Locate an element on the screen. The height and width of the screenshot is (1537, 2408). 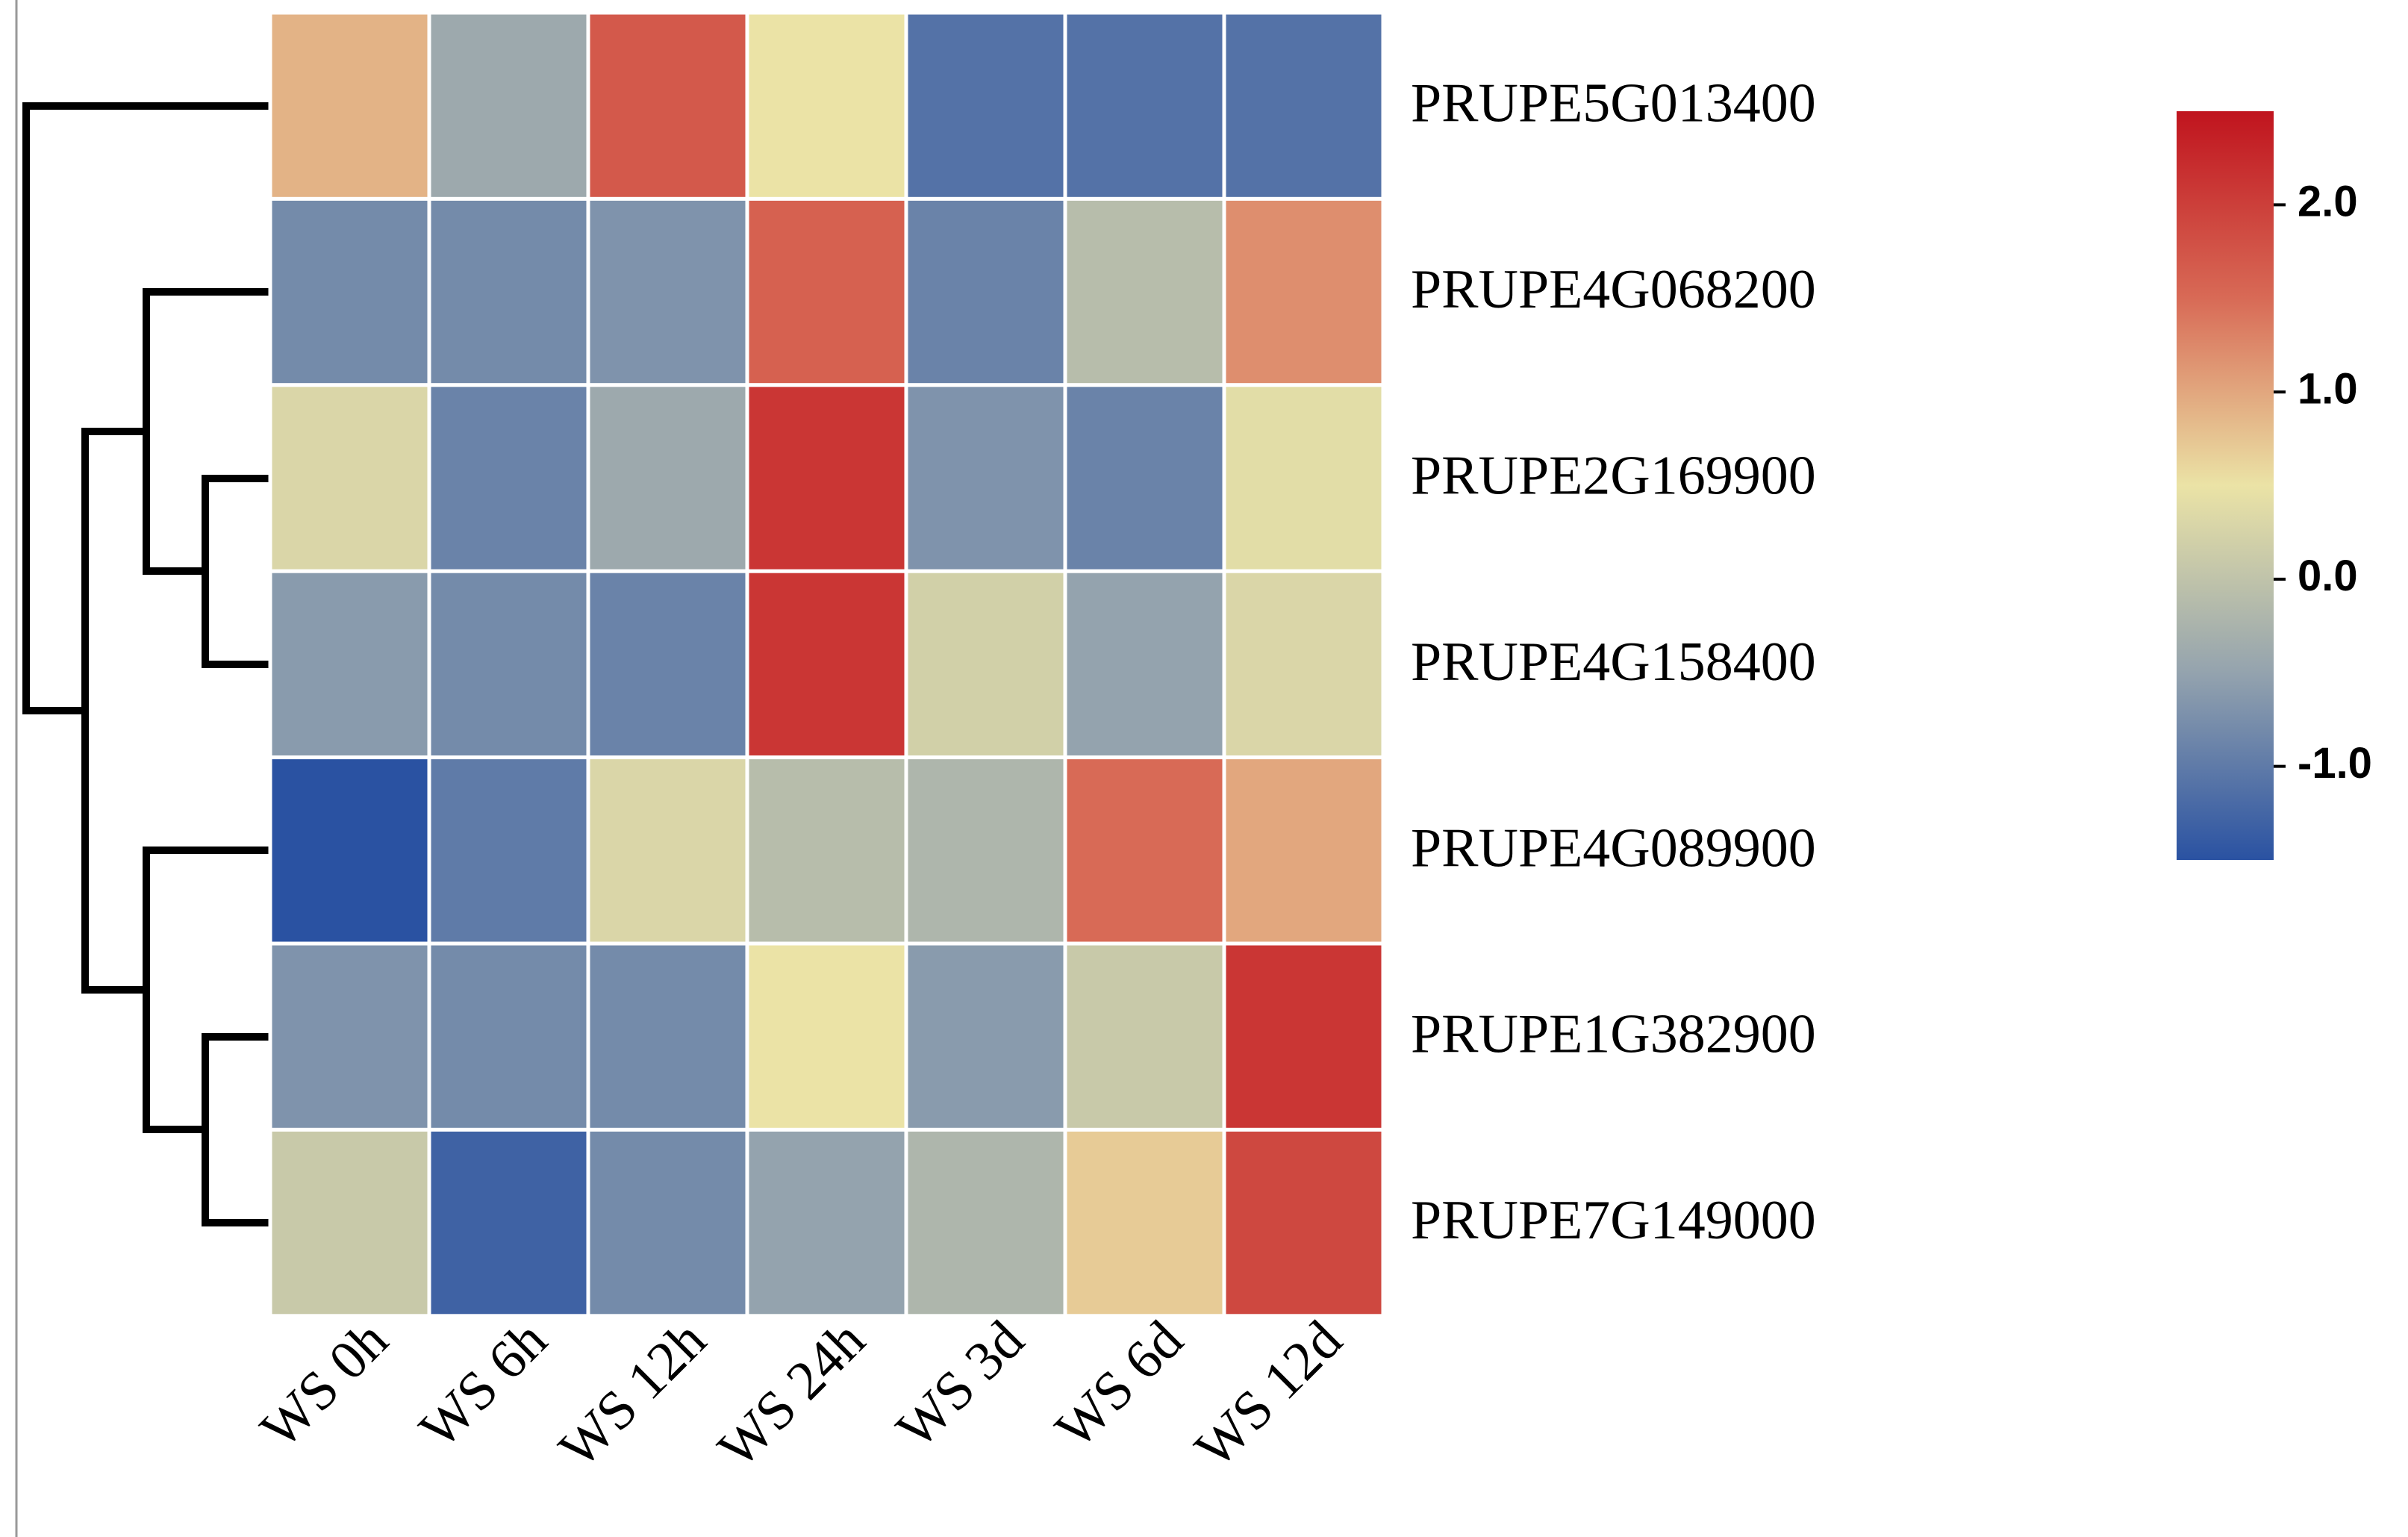
colorbar is located at coordinates (2225, 485).